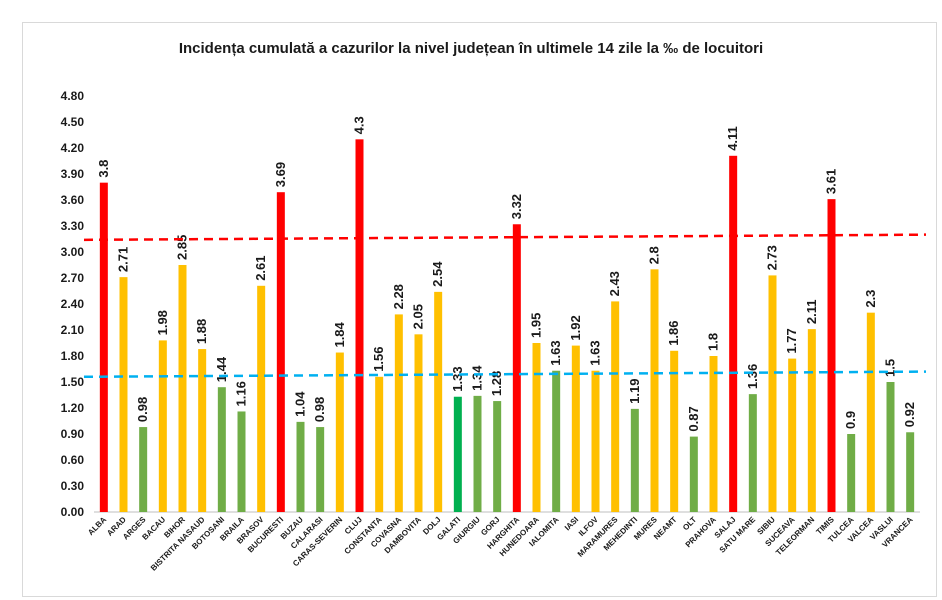  Describe the element at coordinates (143, 469) in the screenshot. I see `bar-arges` at that location.